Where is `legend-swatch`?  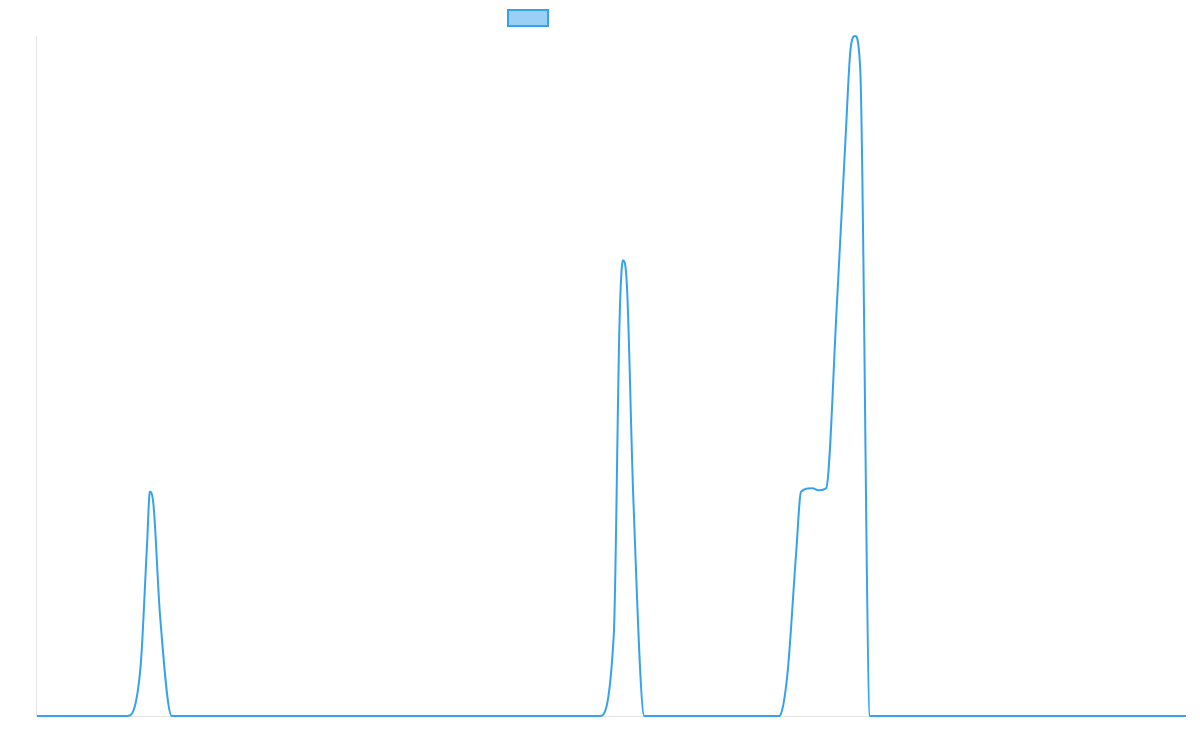 legend-swatch is located at coordinates (528, 18).